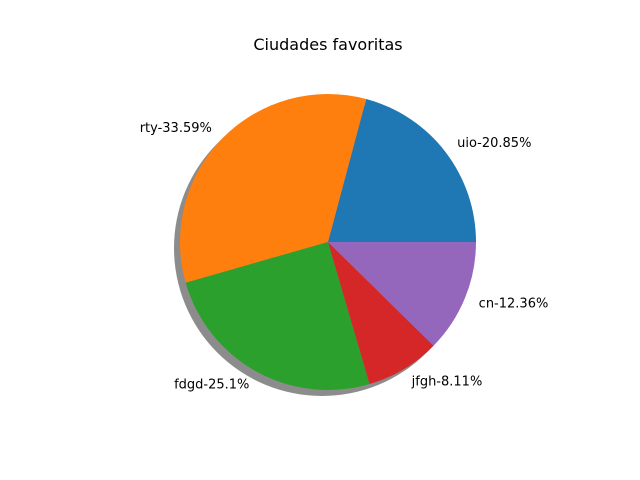 The image size is (640, 480). Describe the element at coordinates (327, 44) in the screenshot. I see `chart-title: Ciudades favoritas` at that location.